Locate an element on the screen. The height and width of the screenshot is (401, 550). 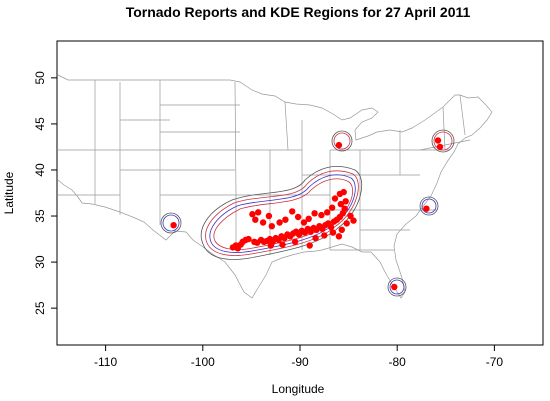
kde-circle-florida is located at coordinates (397, 287).